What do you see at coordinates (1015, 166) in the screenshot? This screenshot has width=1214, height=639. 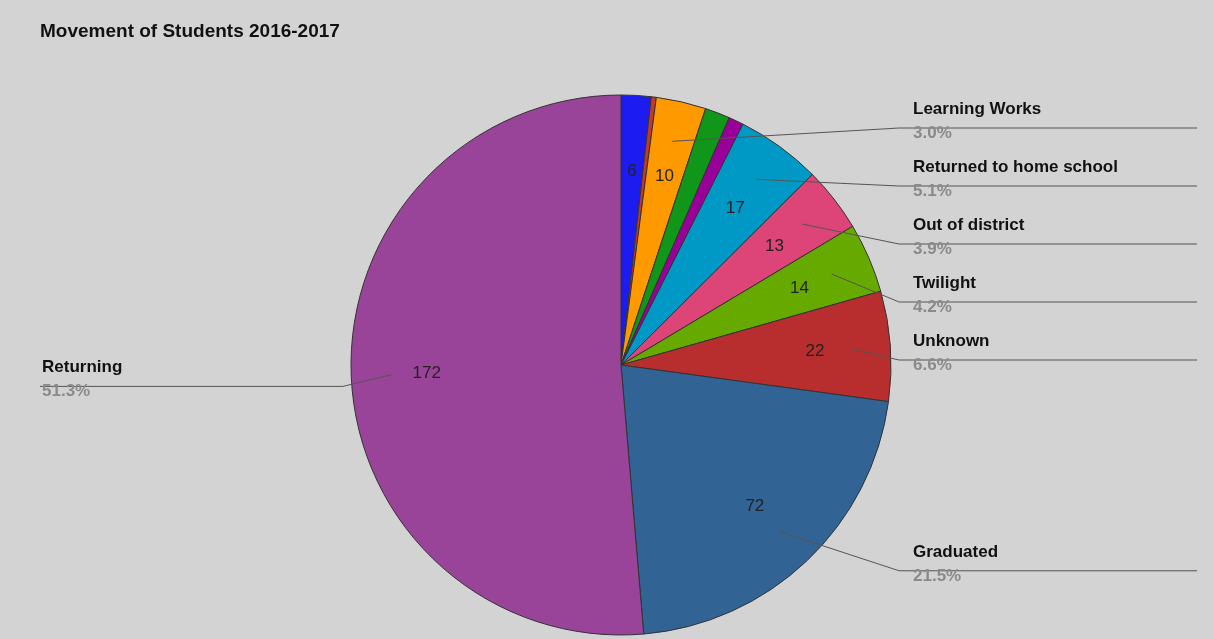 I see `slice-label: Returned to home school` at bounding box center [1015, 166].